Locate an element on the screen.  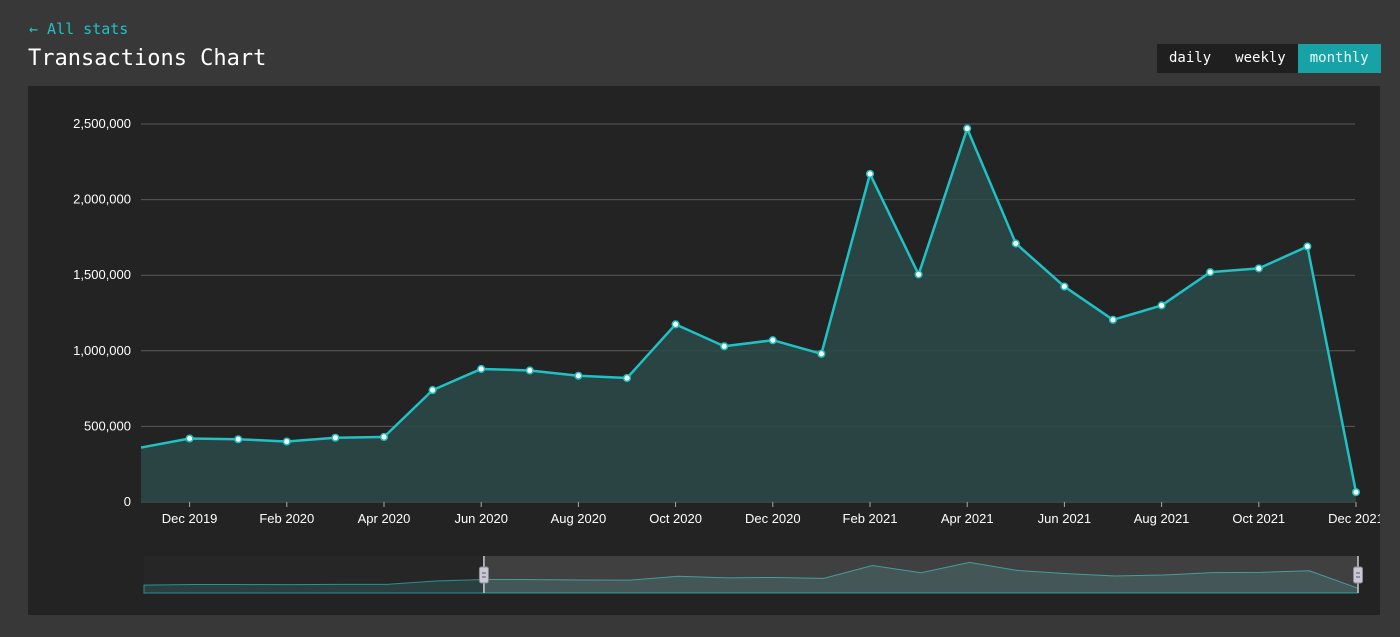
range-toggle: daily weekly monthly is located at coordinates (1269, 58).